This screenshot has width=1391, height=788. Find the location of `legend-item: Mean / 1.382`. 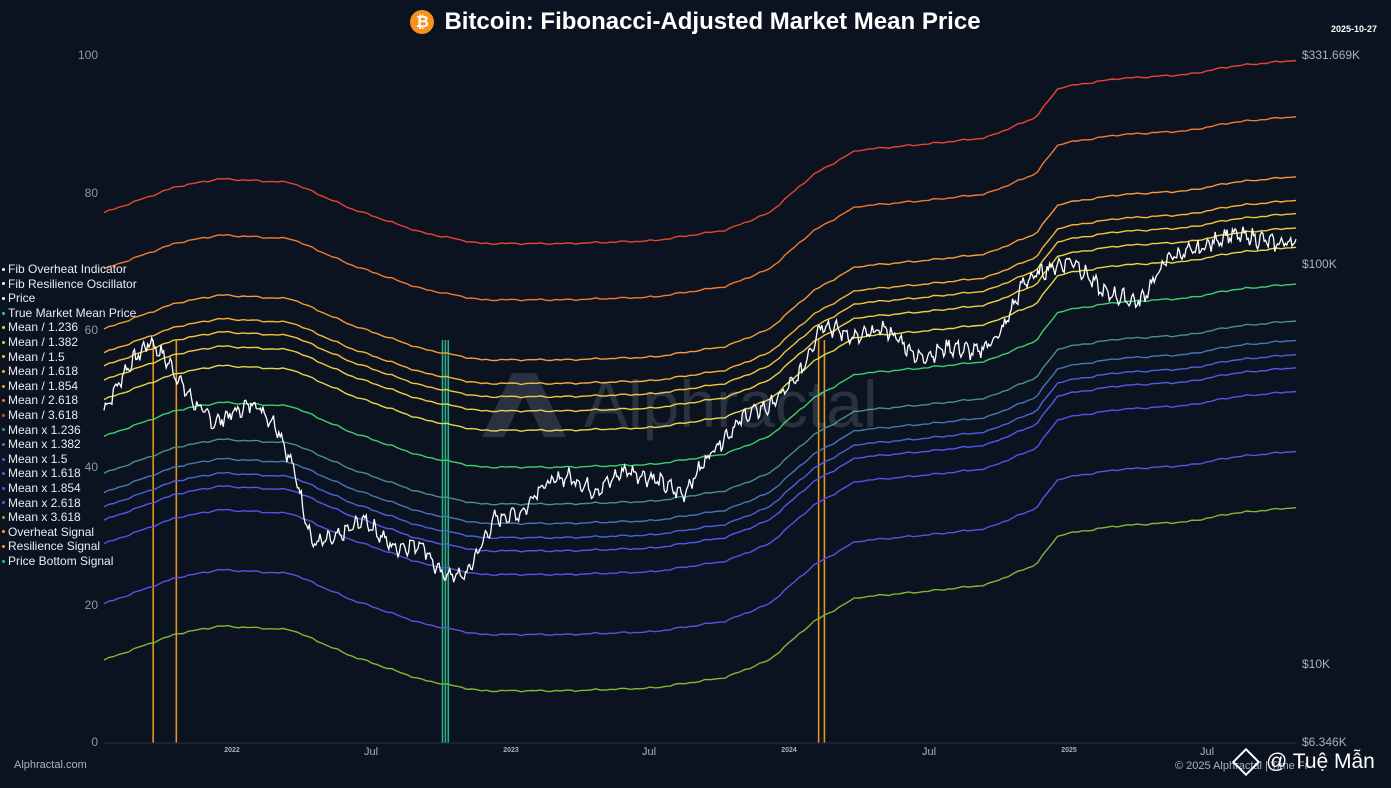

legend-item: Mean / 1.382 is located at coordinates (69, 342).